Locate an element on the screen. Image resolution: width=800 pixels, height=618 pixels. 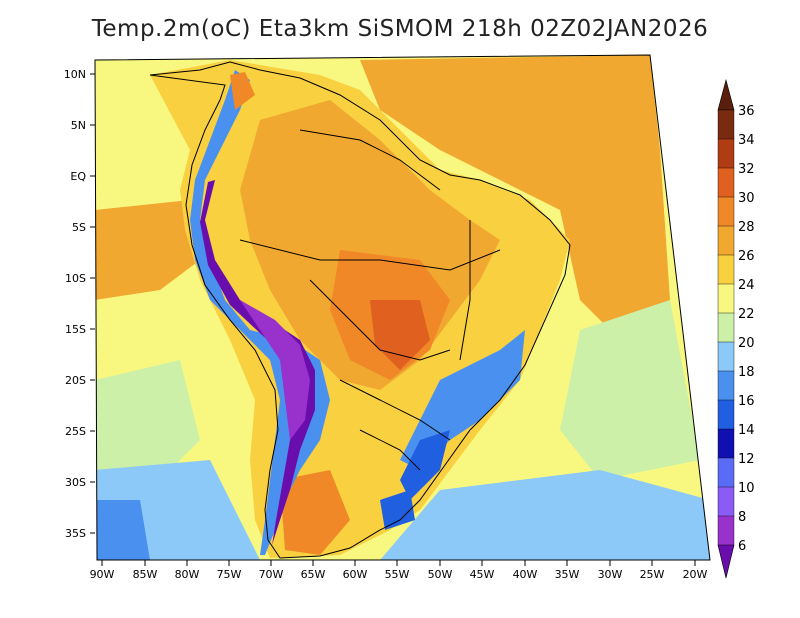
colorbar-label: 24 is located at coordinates (746, 285).